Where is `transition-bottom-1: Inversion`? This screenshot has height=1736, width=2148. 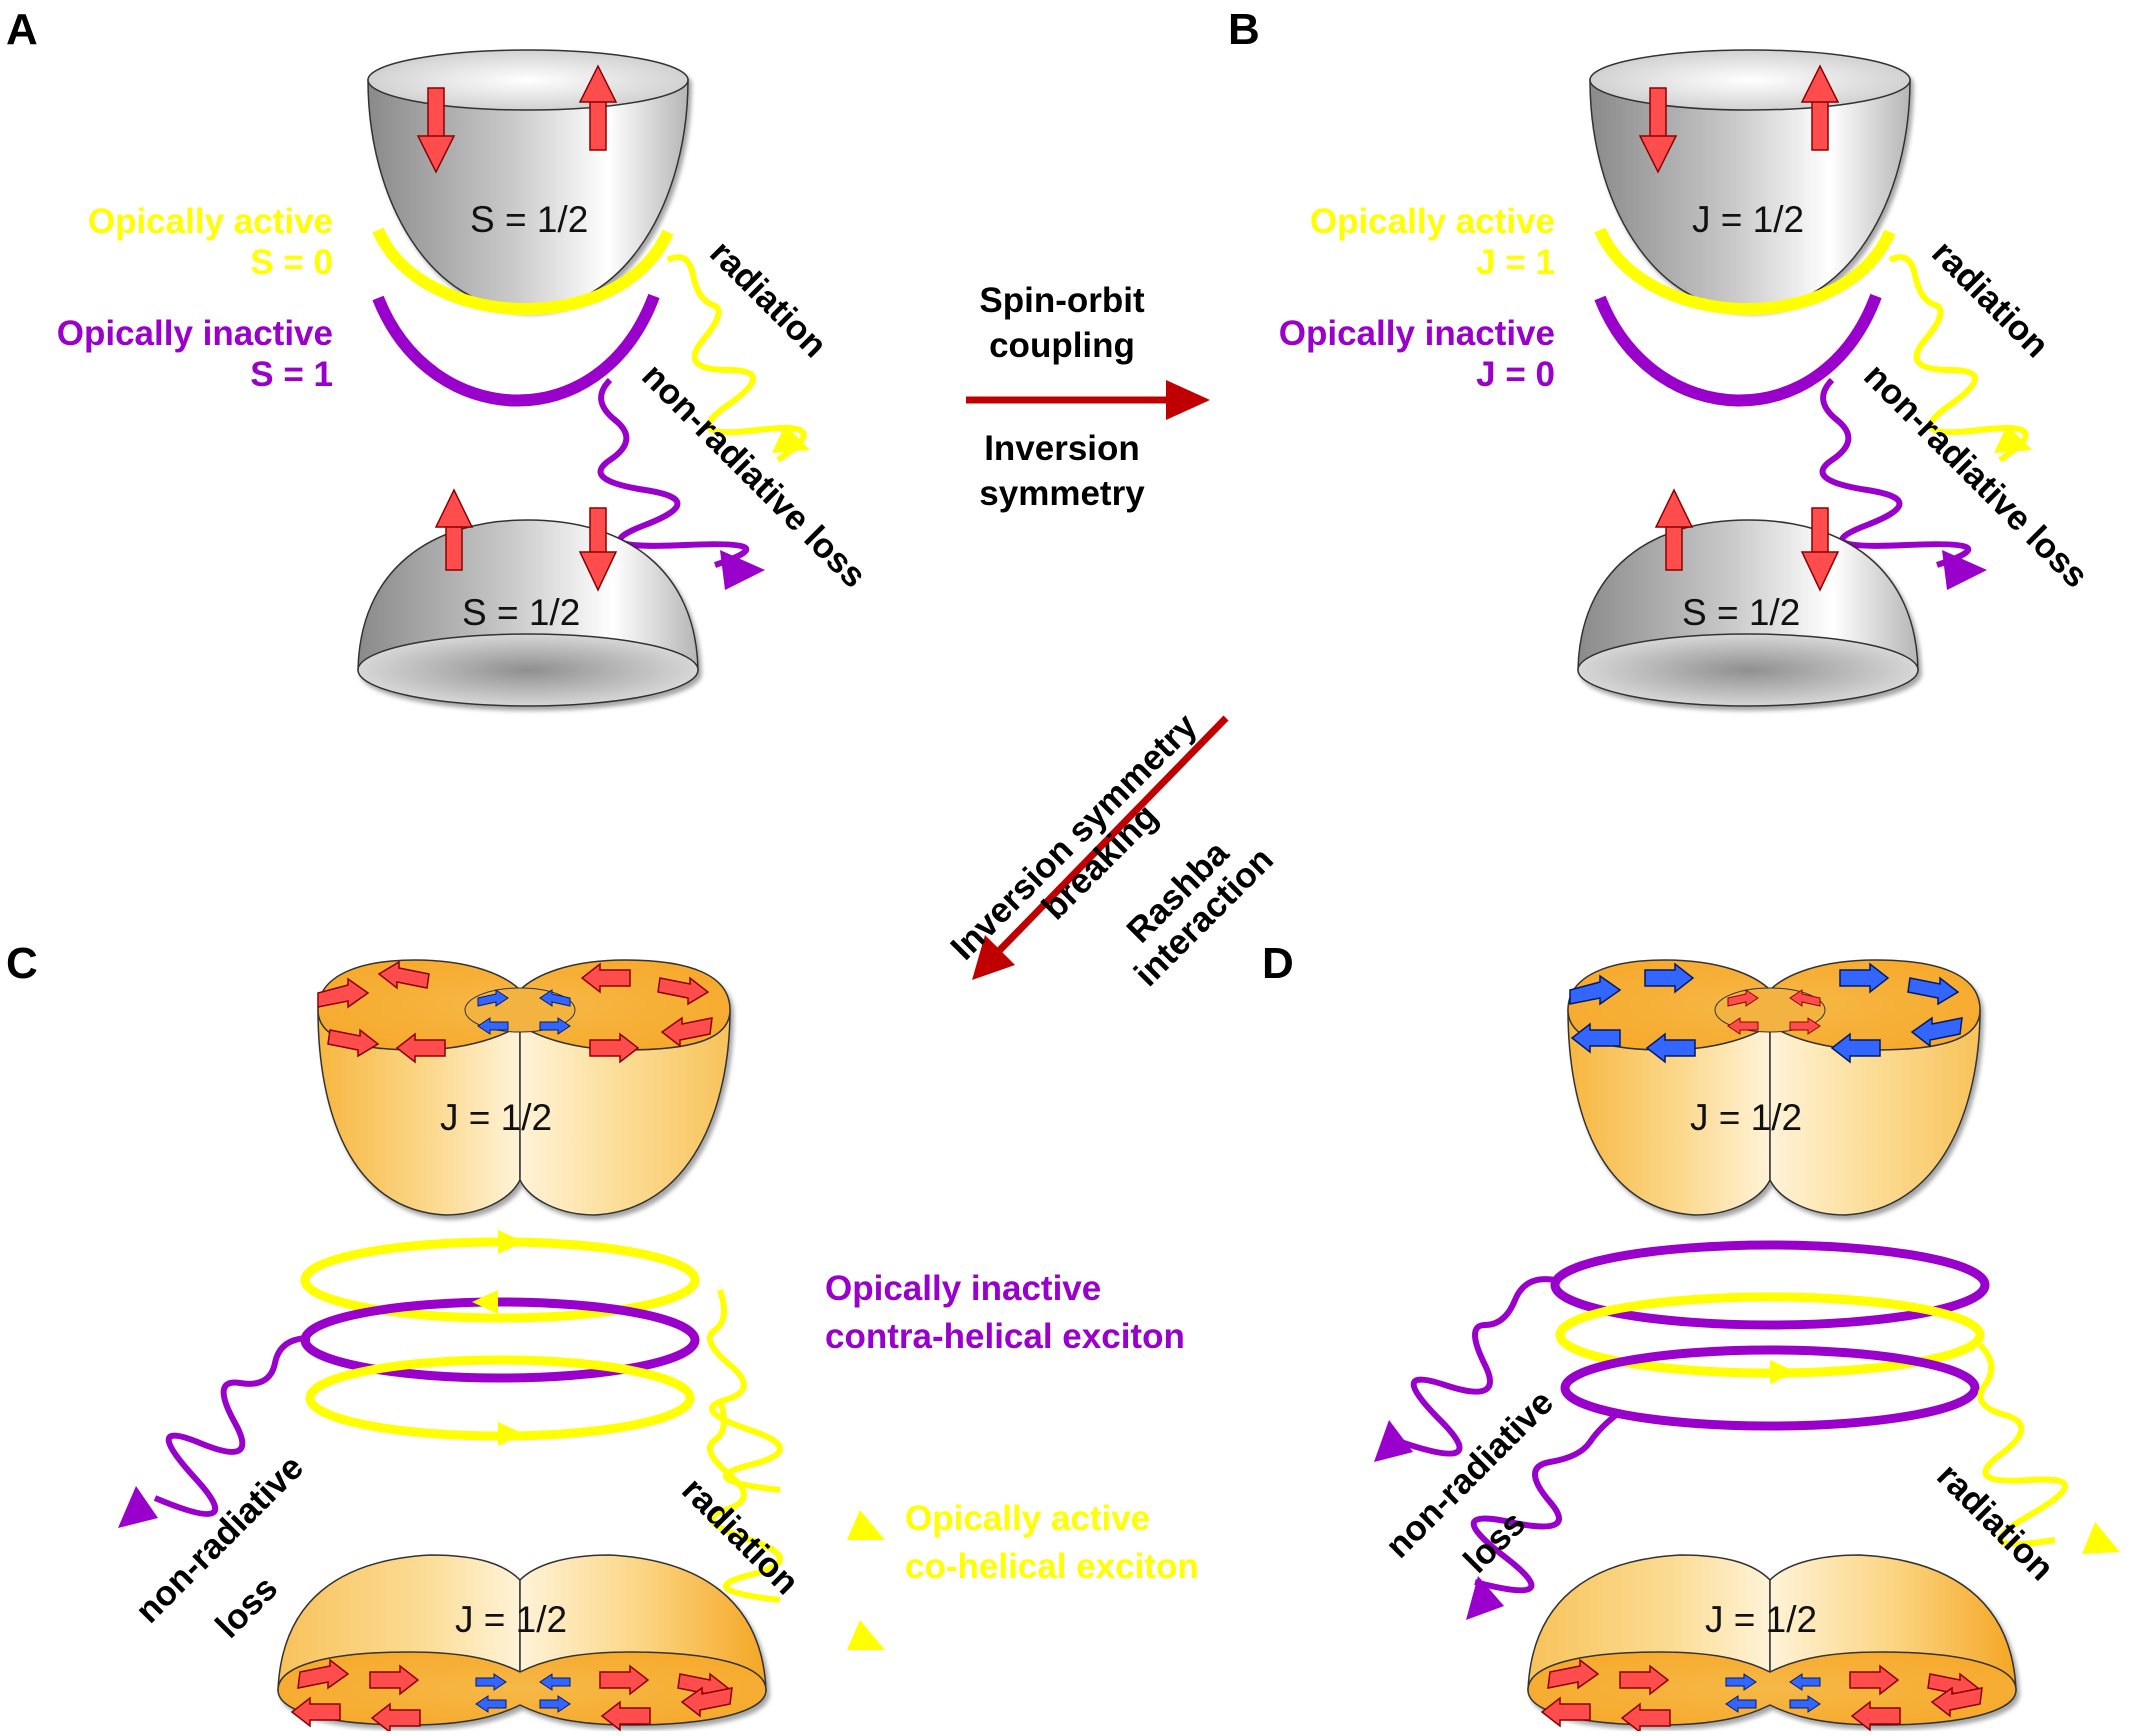 transition-bottom-1: Inversion is located at coordinates (1062, 448).